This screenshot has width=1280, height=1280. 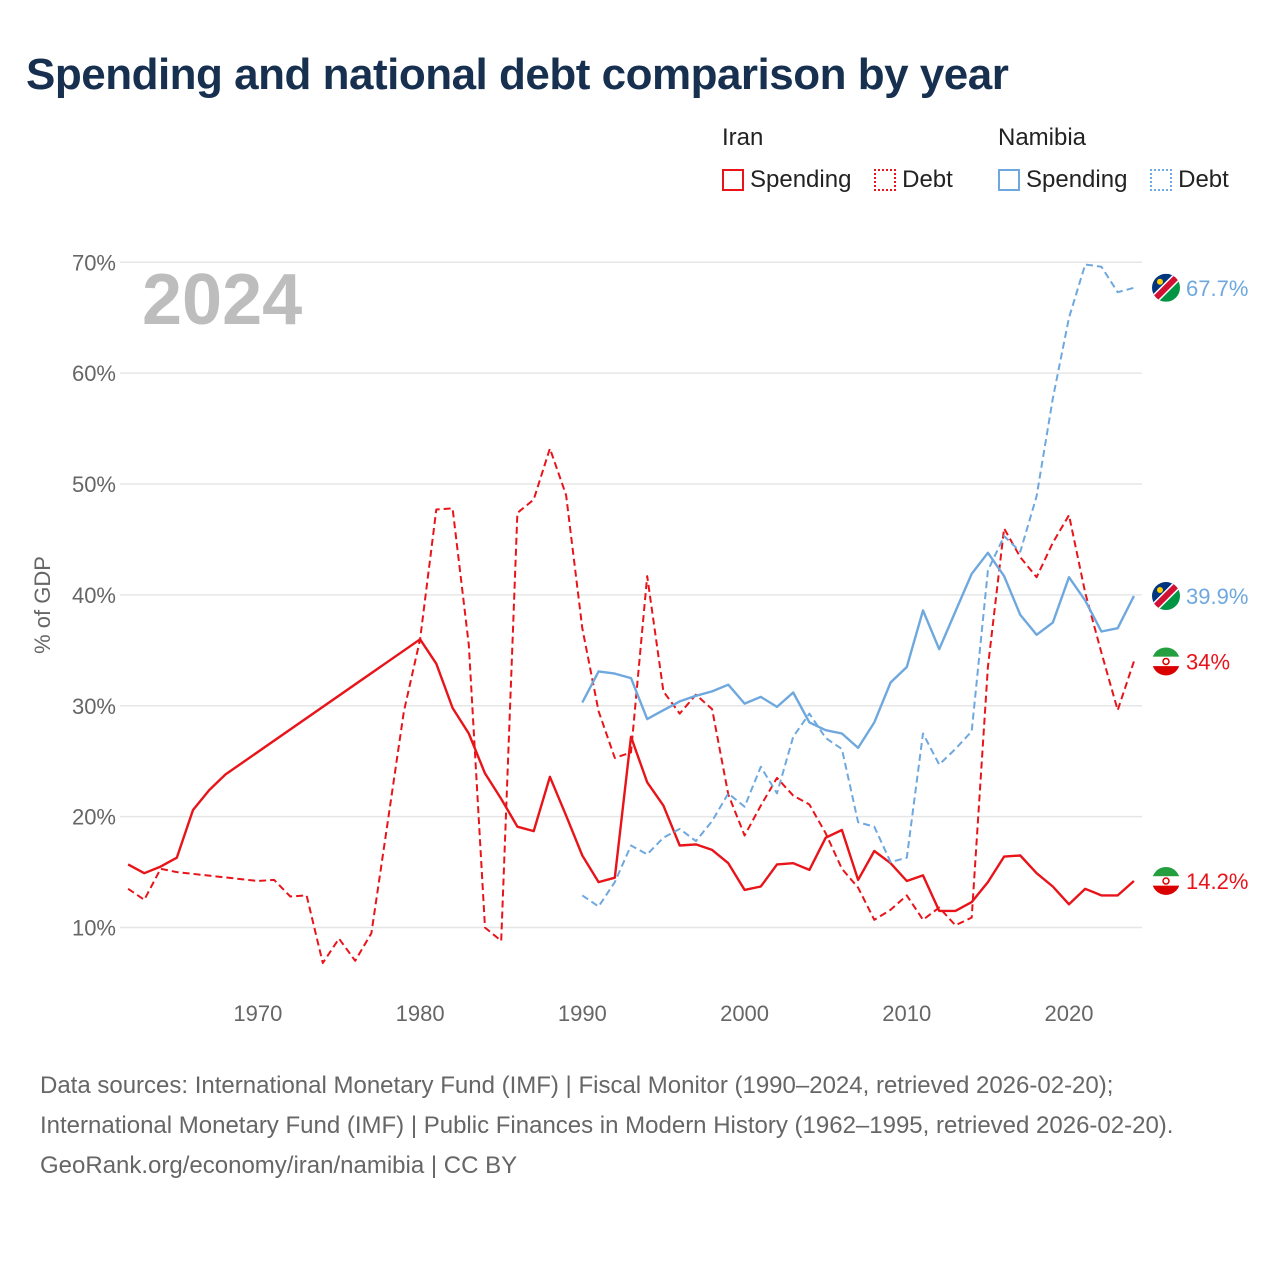 What do you see at coordinates (582, 1013) in the screenshot?
I see `x-tick-label: 1990` at bounding box center [582, 1013].